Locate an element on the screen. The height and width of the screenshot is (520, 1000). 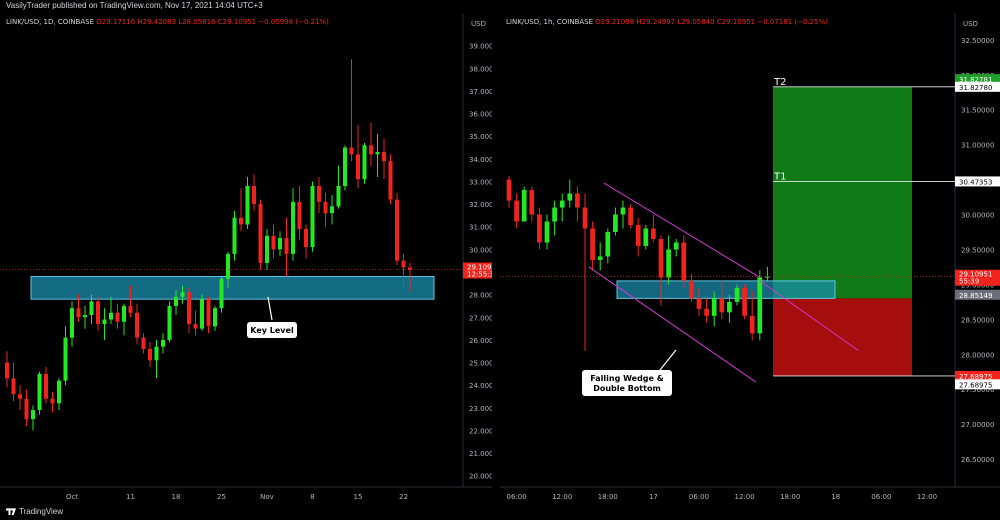
legend-value: H29.24997 is located at coordinates (656, 22).